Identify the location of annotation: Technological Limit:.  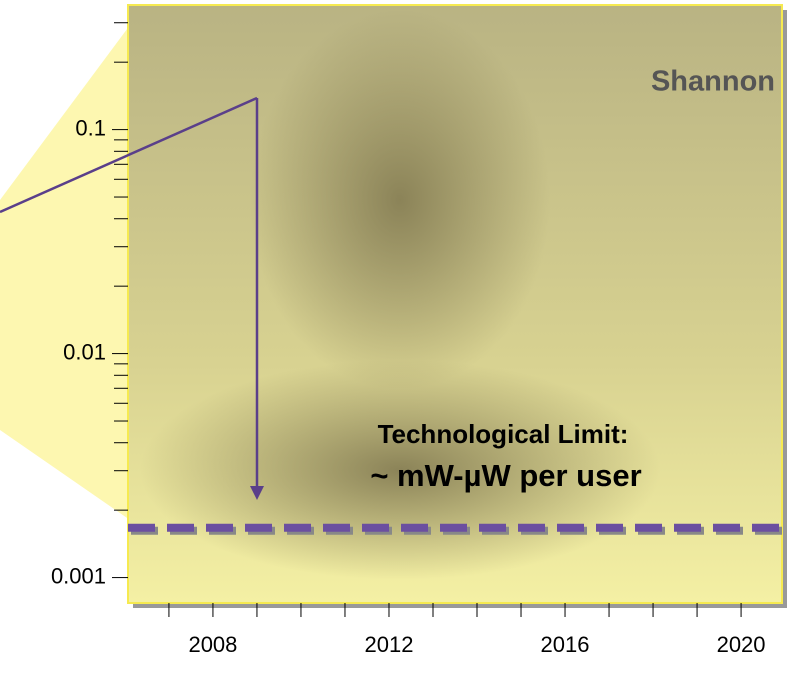
(503, 434).